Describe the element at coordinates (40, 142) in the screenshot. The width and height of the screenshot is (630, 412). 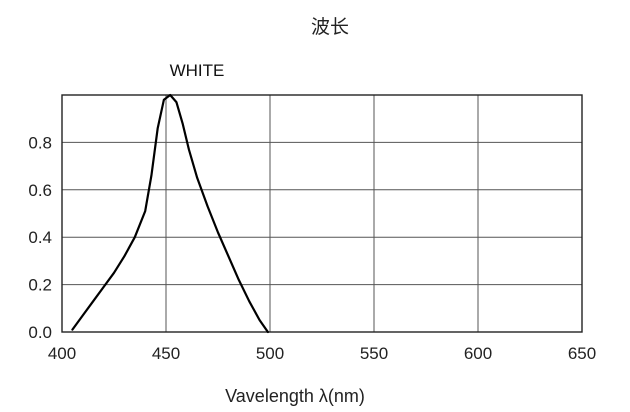
I see `y-tick-label: 0.8` at that location.